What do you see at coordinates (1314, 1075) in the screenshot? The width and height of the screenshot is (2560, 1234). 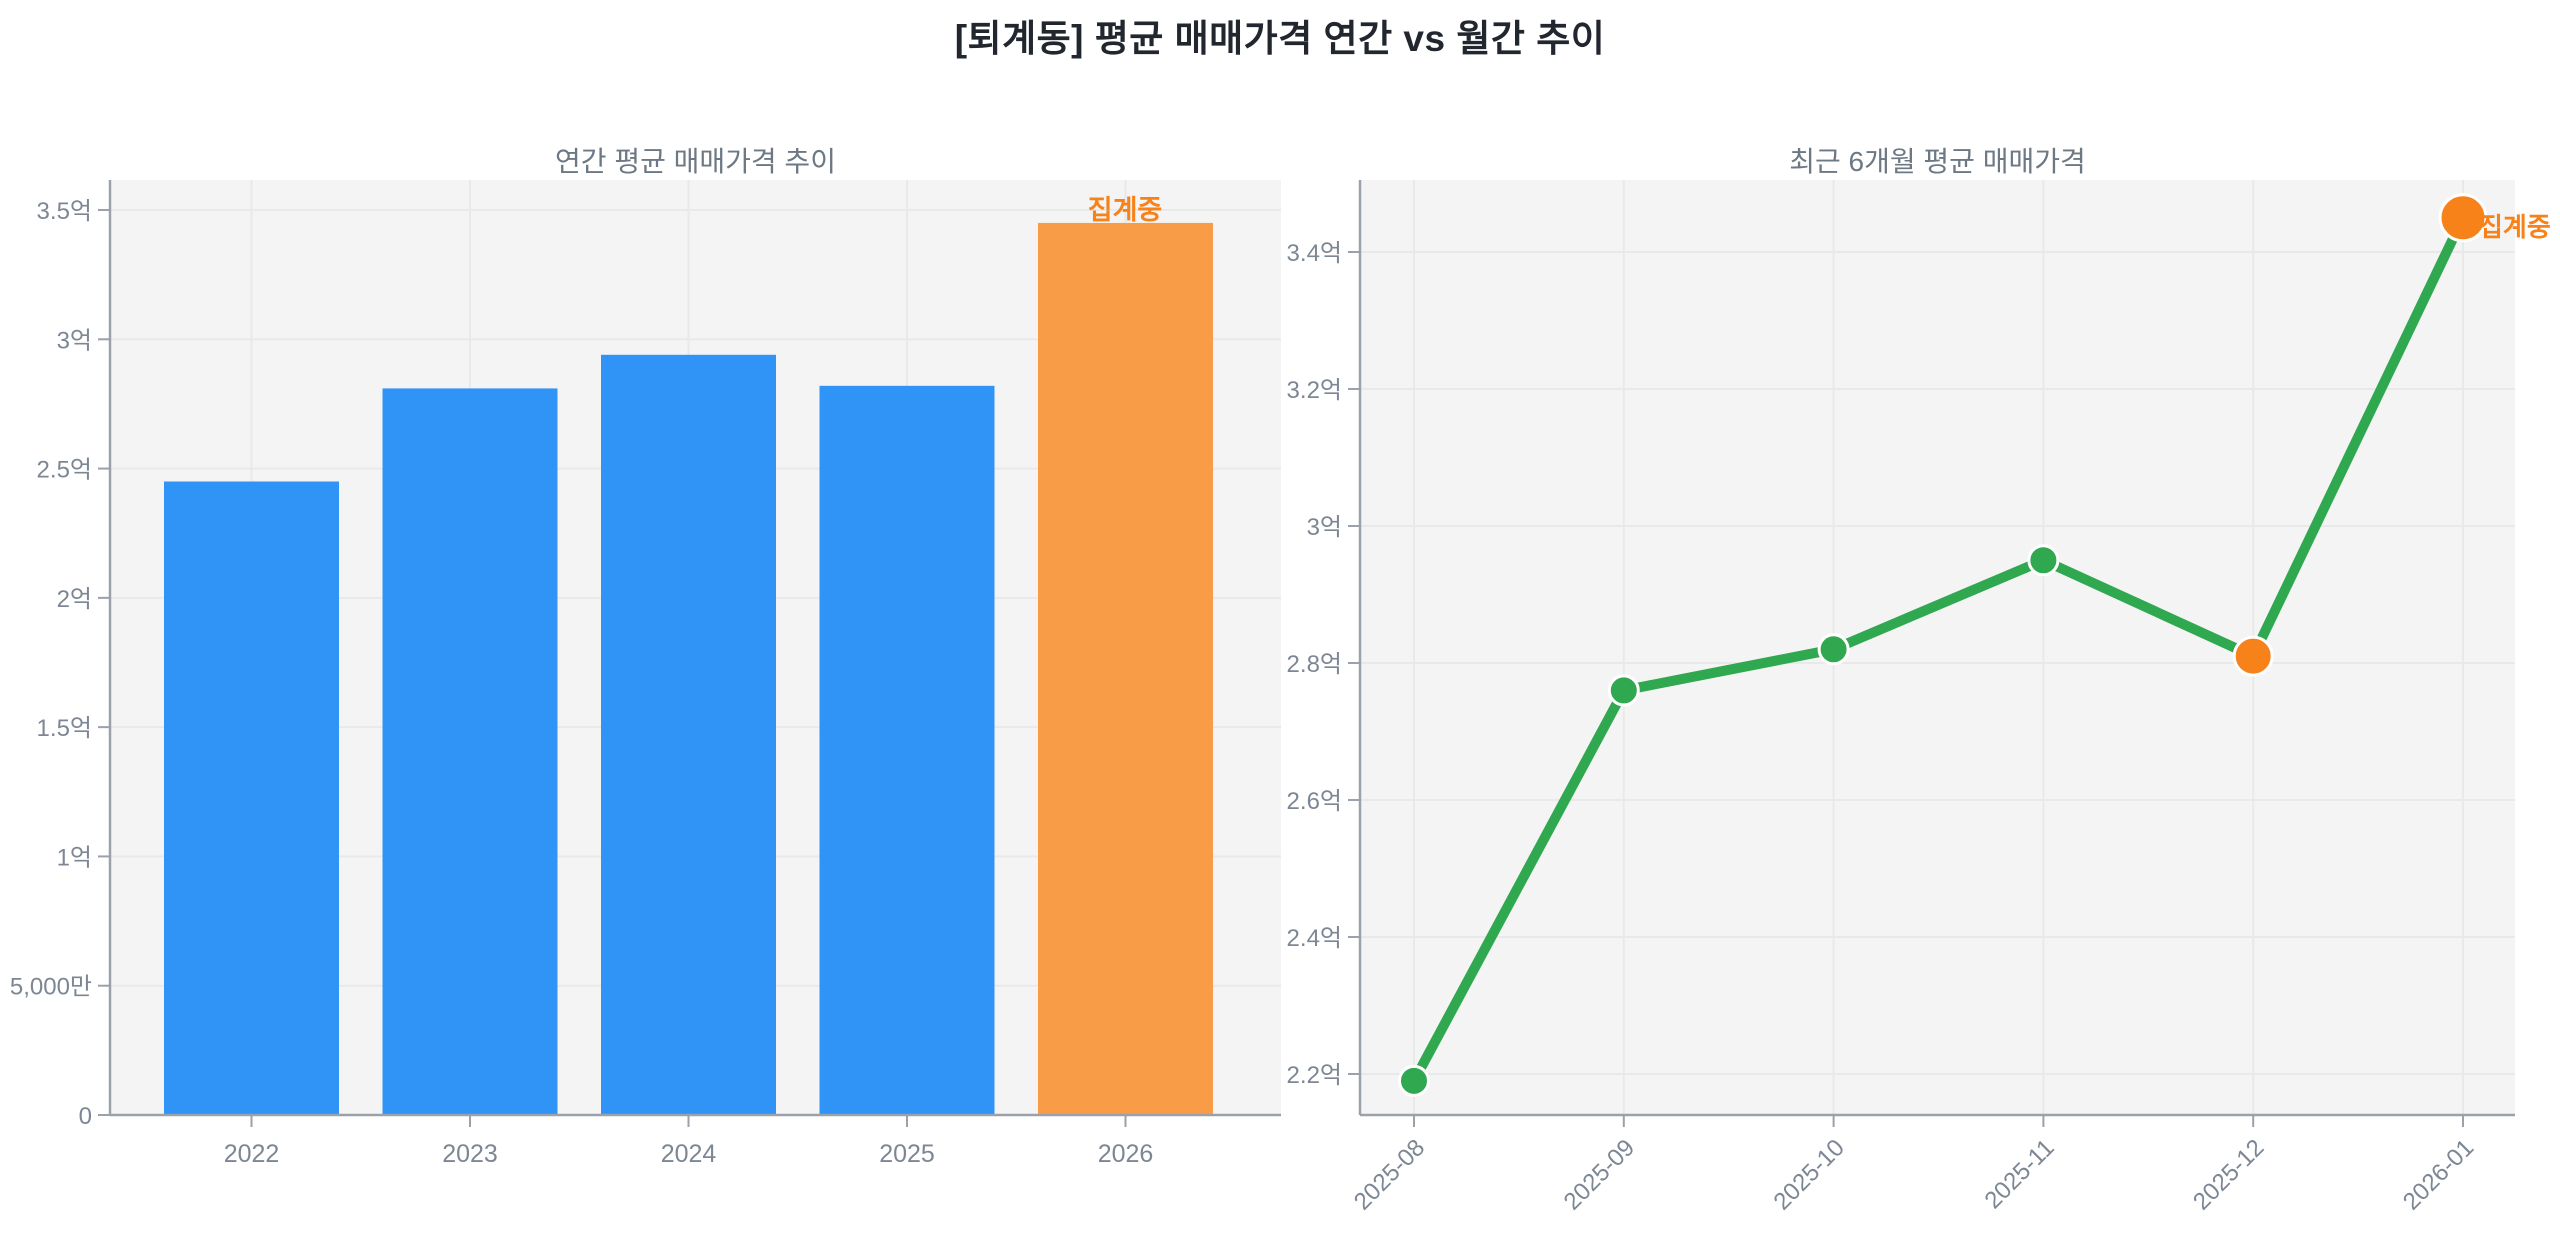 I see `monthly-y-tick-label: 2.2억` at bounding box center [1314, 1075].